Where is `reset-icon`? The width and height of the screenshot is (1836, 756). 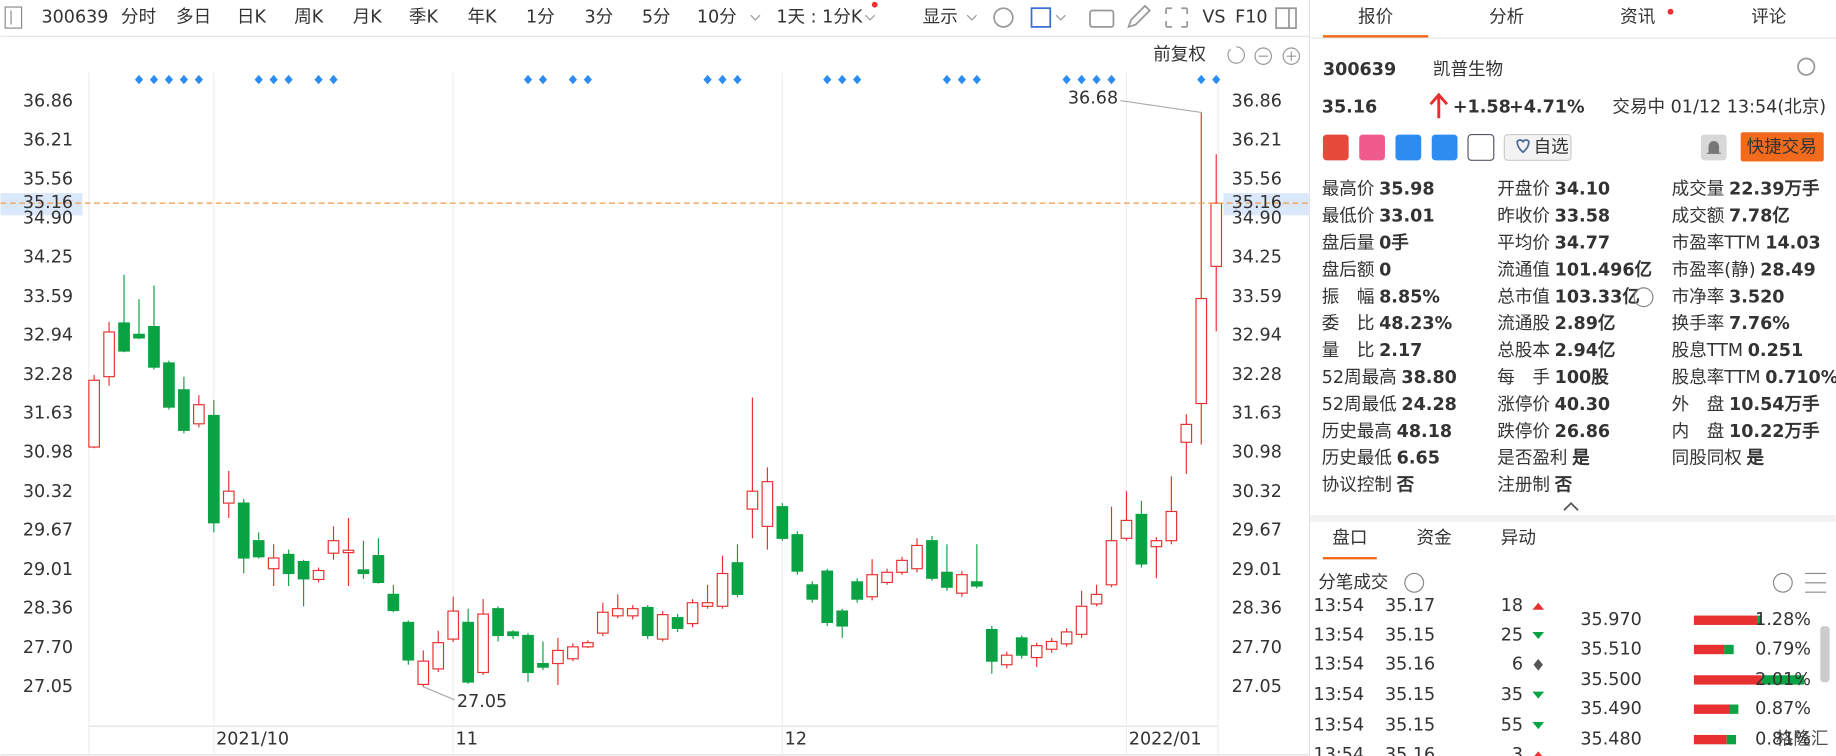
reset-icon is located at coordinates (1236, 55).